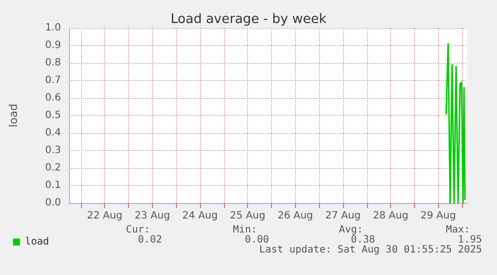  I want to click on text: Avg:, so click(351, 230).